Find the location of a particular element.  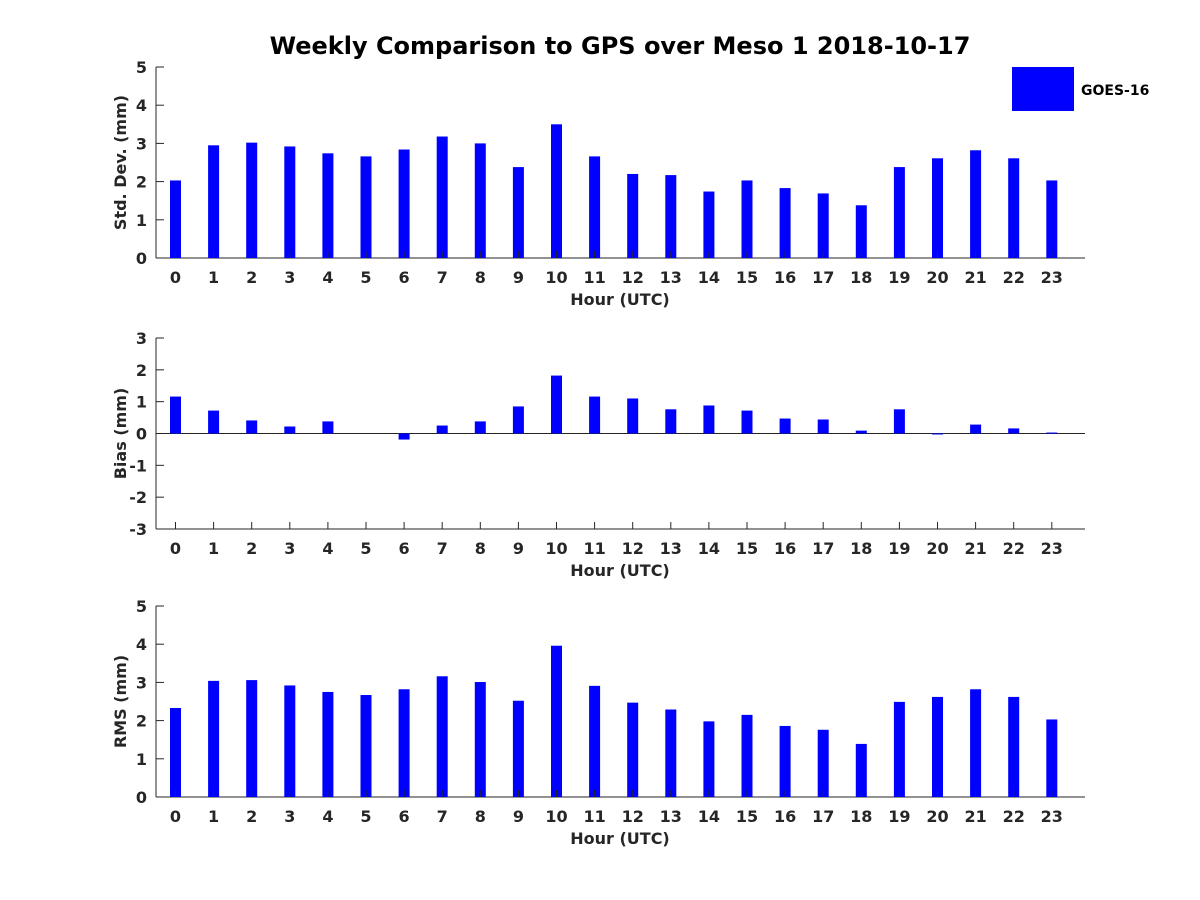

bias-x-tick-label: 23 is located at coordinates (1052, 548).